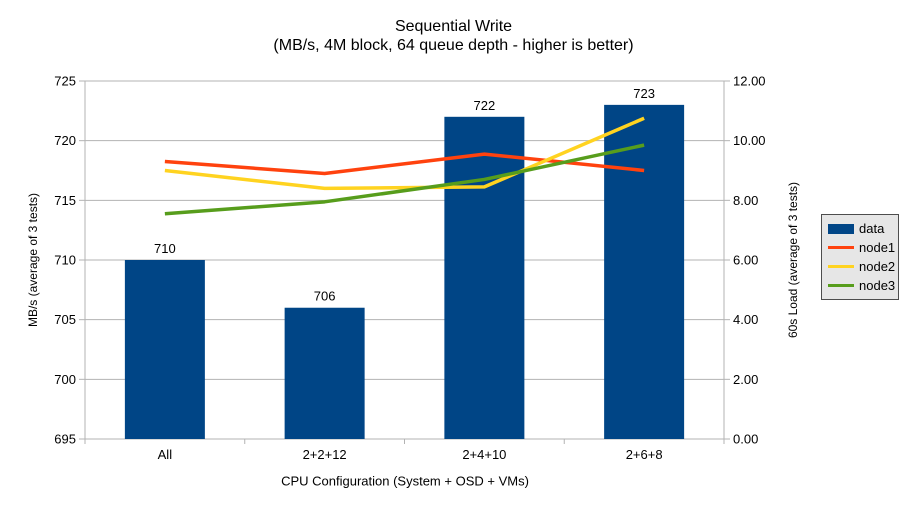 The image size is (907, 510). Describe the element at coordinates (644, 454) in the screenshot. I see `category-label: 2+6+8` at that location.